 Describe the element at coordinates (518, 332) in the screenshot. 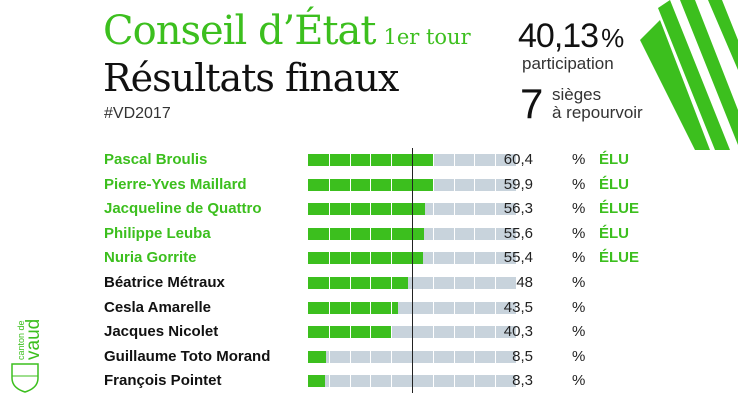

I see `value-label: 40,3` at that location.